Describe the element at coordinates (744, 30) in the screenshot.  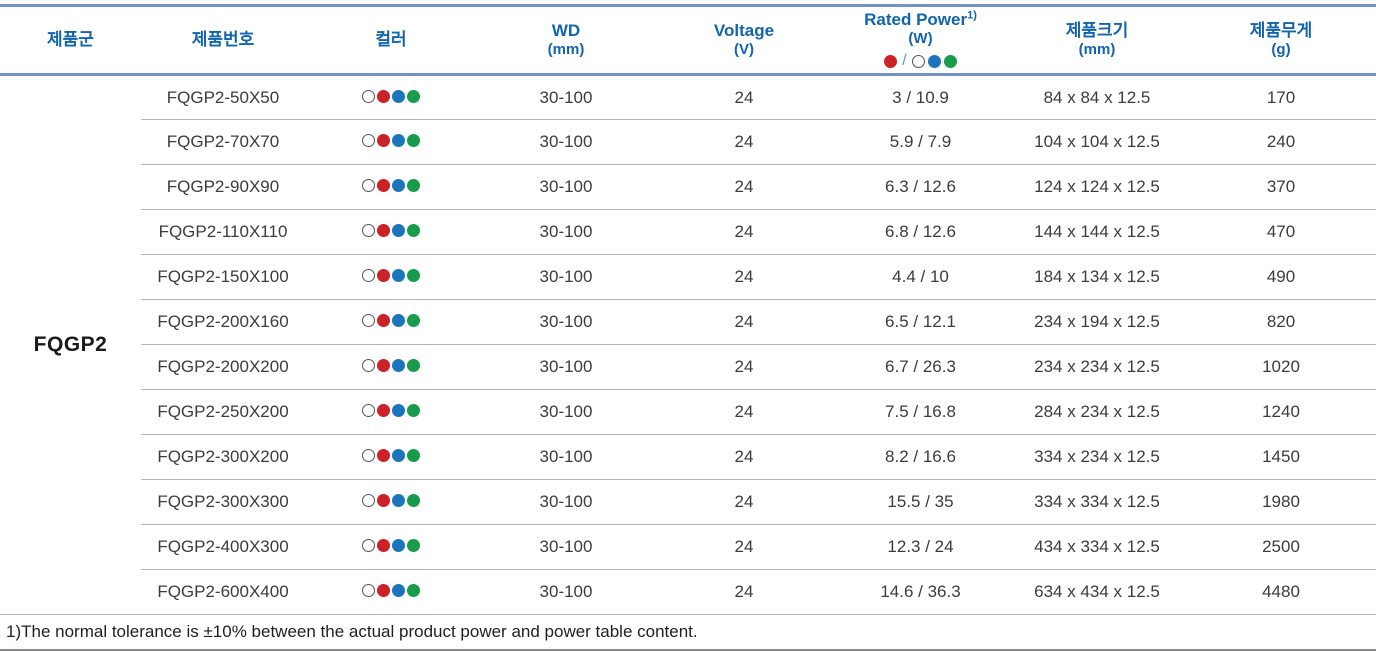
I see `voltage-label: Voltage` at that location.